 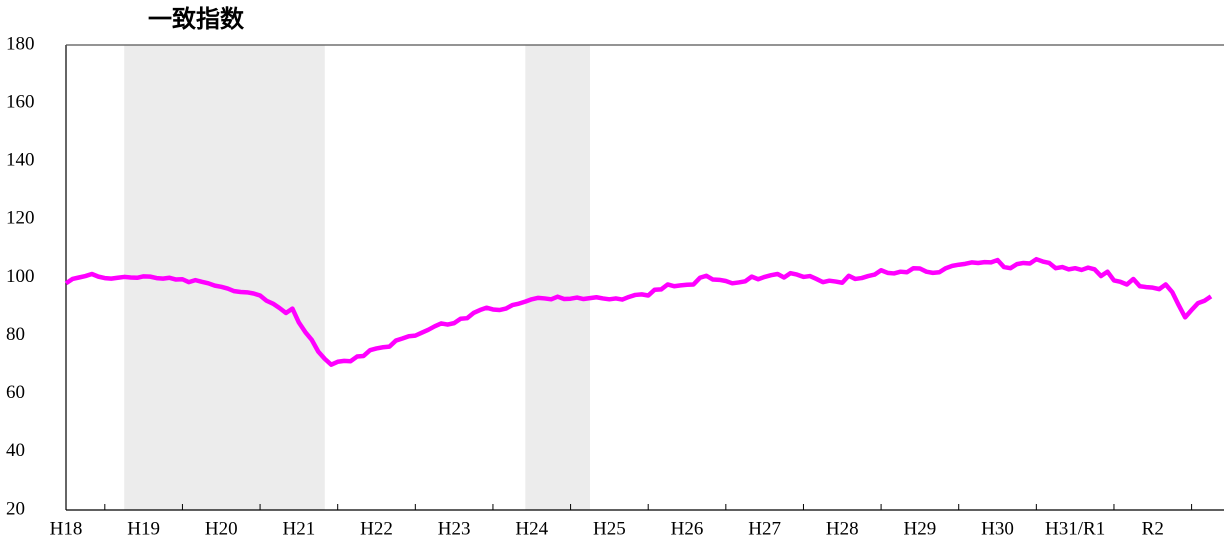 What do you see at coordinates (15, 450) in the screenshot?
I see `y-tick-label: 40` at bounding box center [15, 450].